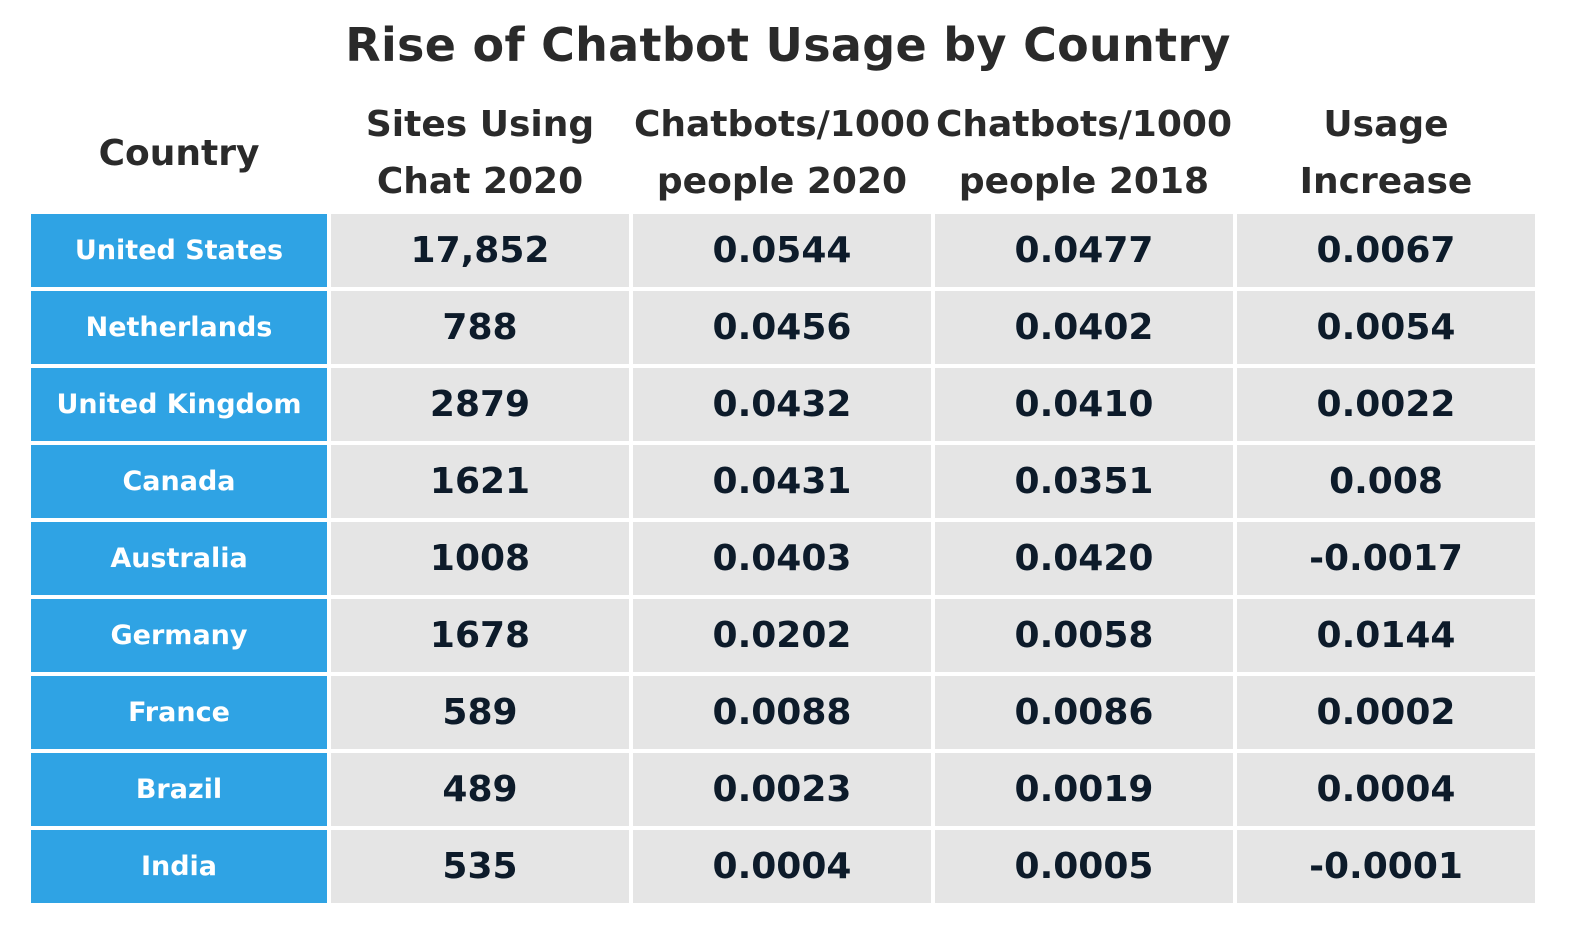  I want to click on sites-using-chat-2020-cell: 1678, so click(480, 635).